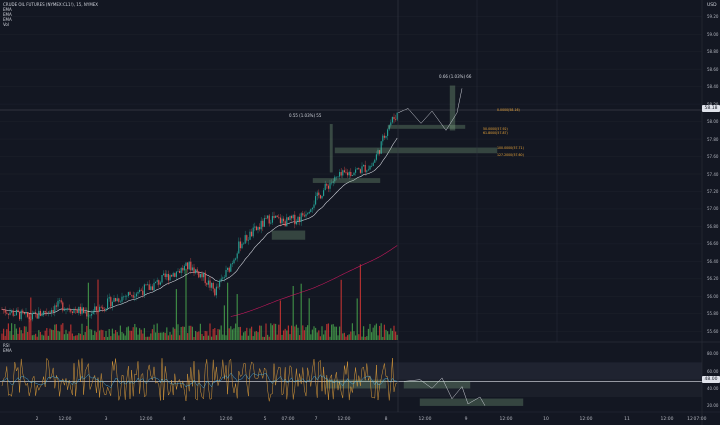  Describe the element at coordinates (331, 148) in the screenshot. I see `move-box-lower` at that location.